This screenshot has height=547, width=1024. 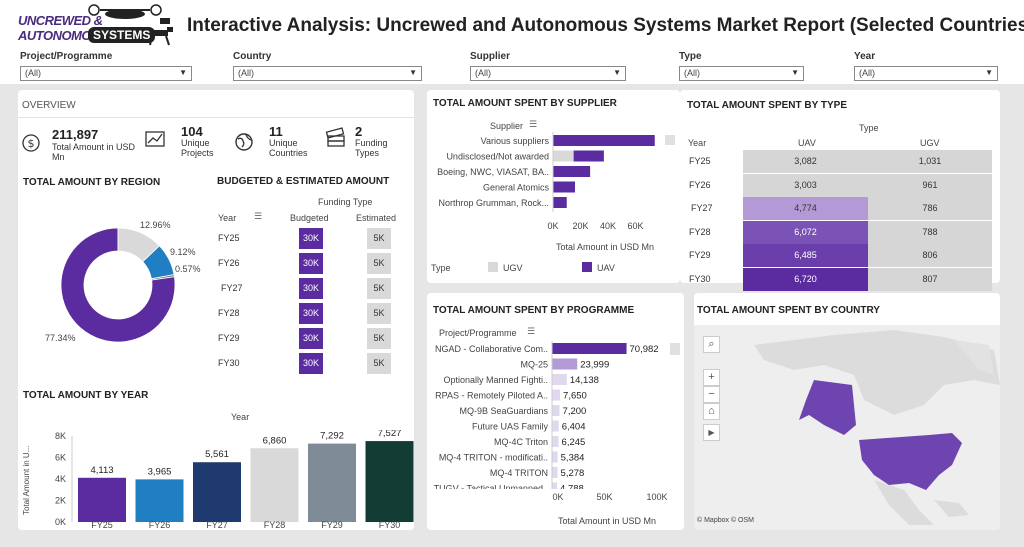 What do you see at coordinates (805, 161) in the screenshot?
I see `type-cell-uav: 3,082` at bounding box center [805, 161].